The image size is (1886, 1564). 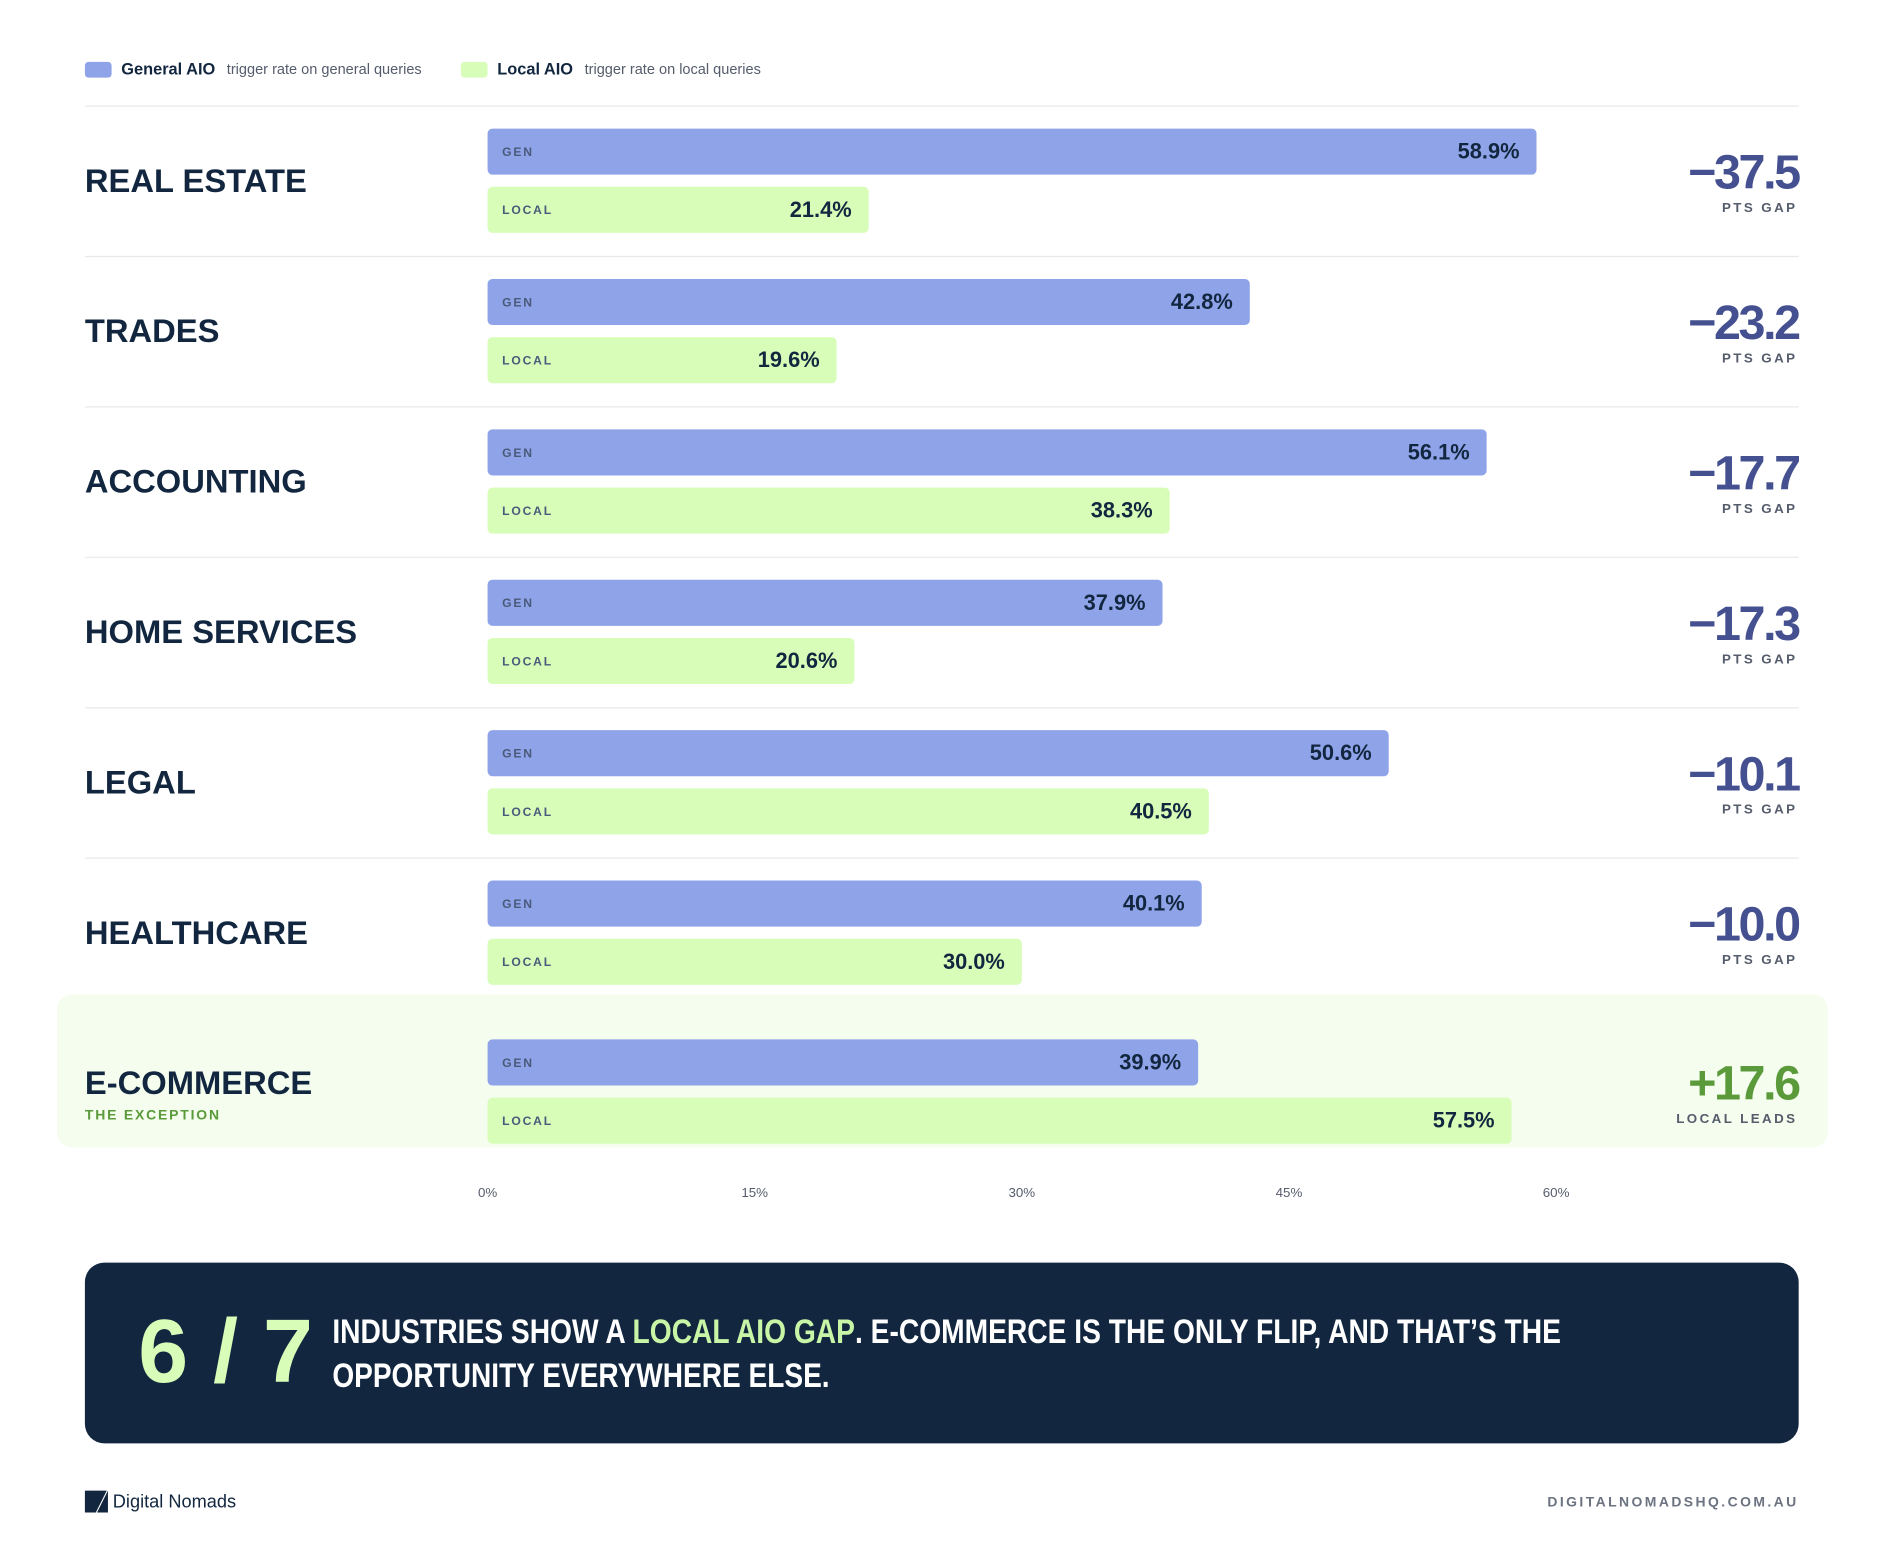 I want to click on bar-value-label: 39.9%, so click(x=1150, y=1061).